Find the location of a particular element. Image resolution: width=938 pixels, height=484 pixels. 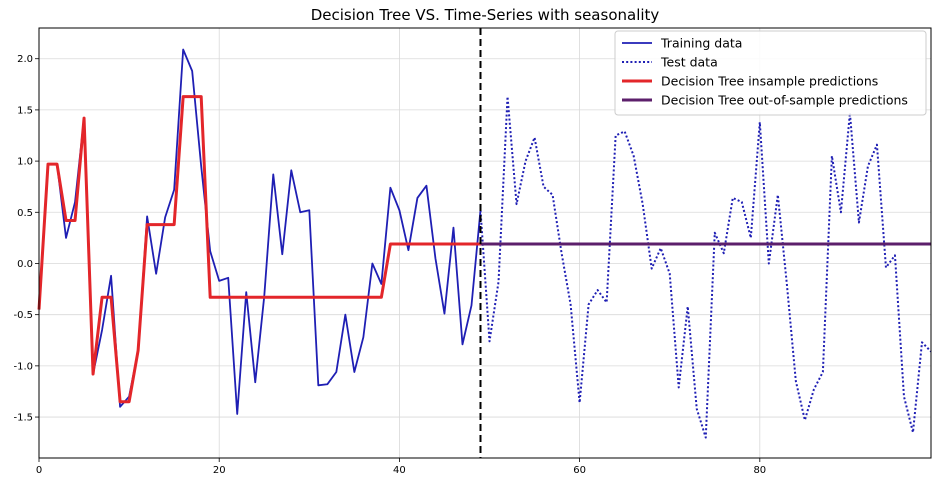

legend-entry-insample: Decision Tree insample predictions is located at coordinates (750, 81).